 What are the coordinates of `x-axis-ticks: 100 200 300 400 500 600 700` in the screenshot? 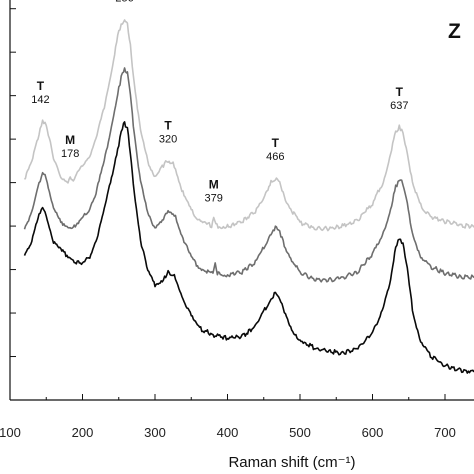 It's located at (228, 417).